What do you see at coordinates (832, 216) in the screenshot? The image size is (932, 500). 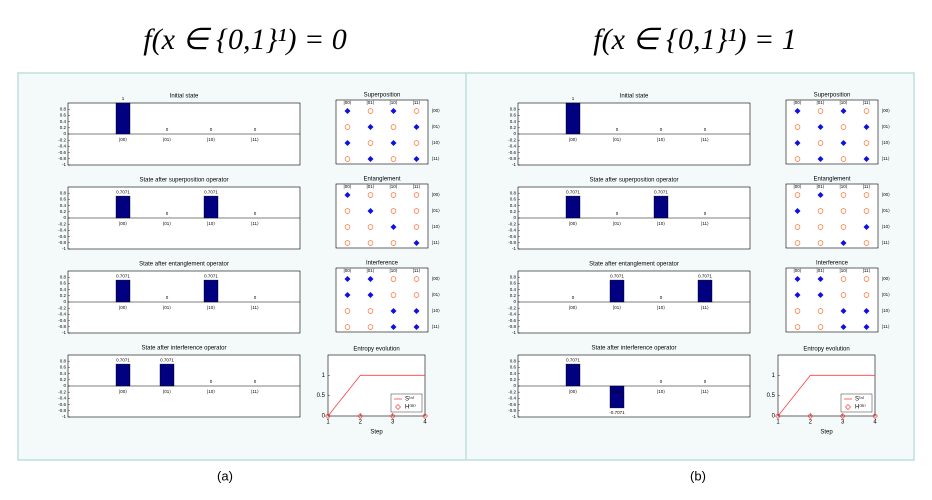 I see `plot-area` at bounding box center [832, 216].